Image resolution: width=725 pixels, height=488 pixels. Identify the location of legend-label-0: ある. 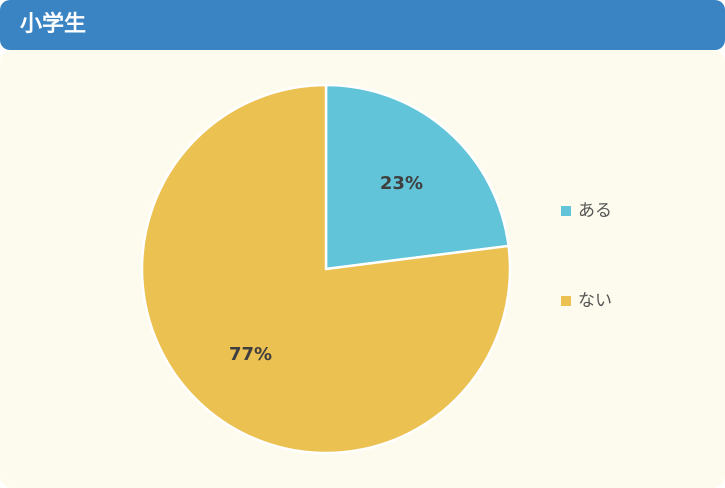
(595, 211).